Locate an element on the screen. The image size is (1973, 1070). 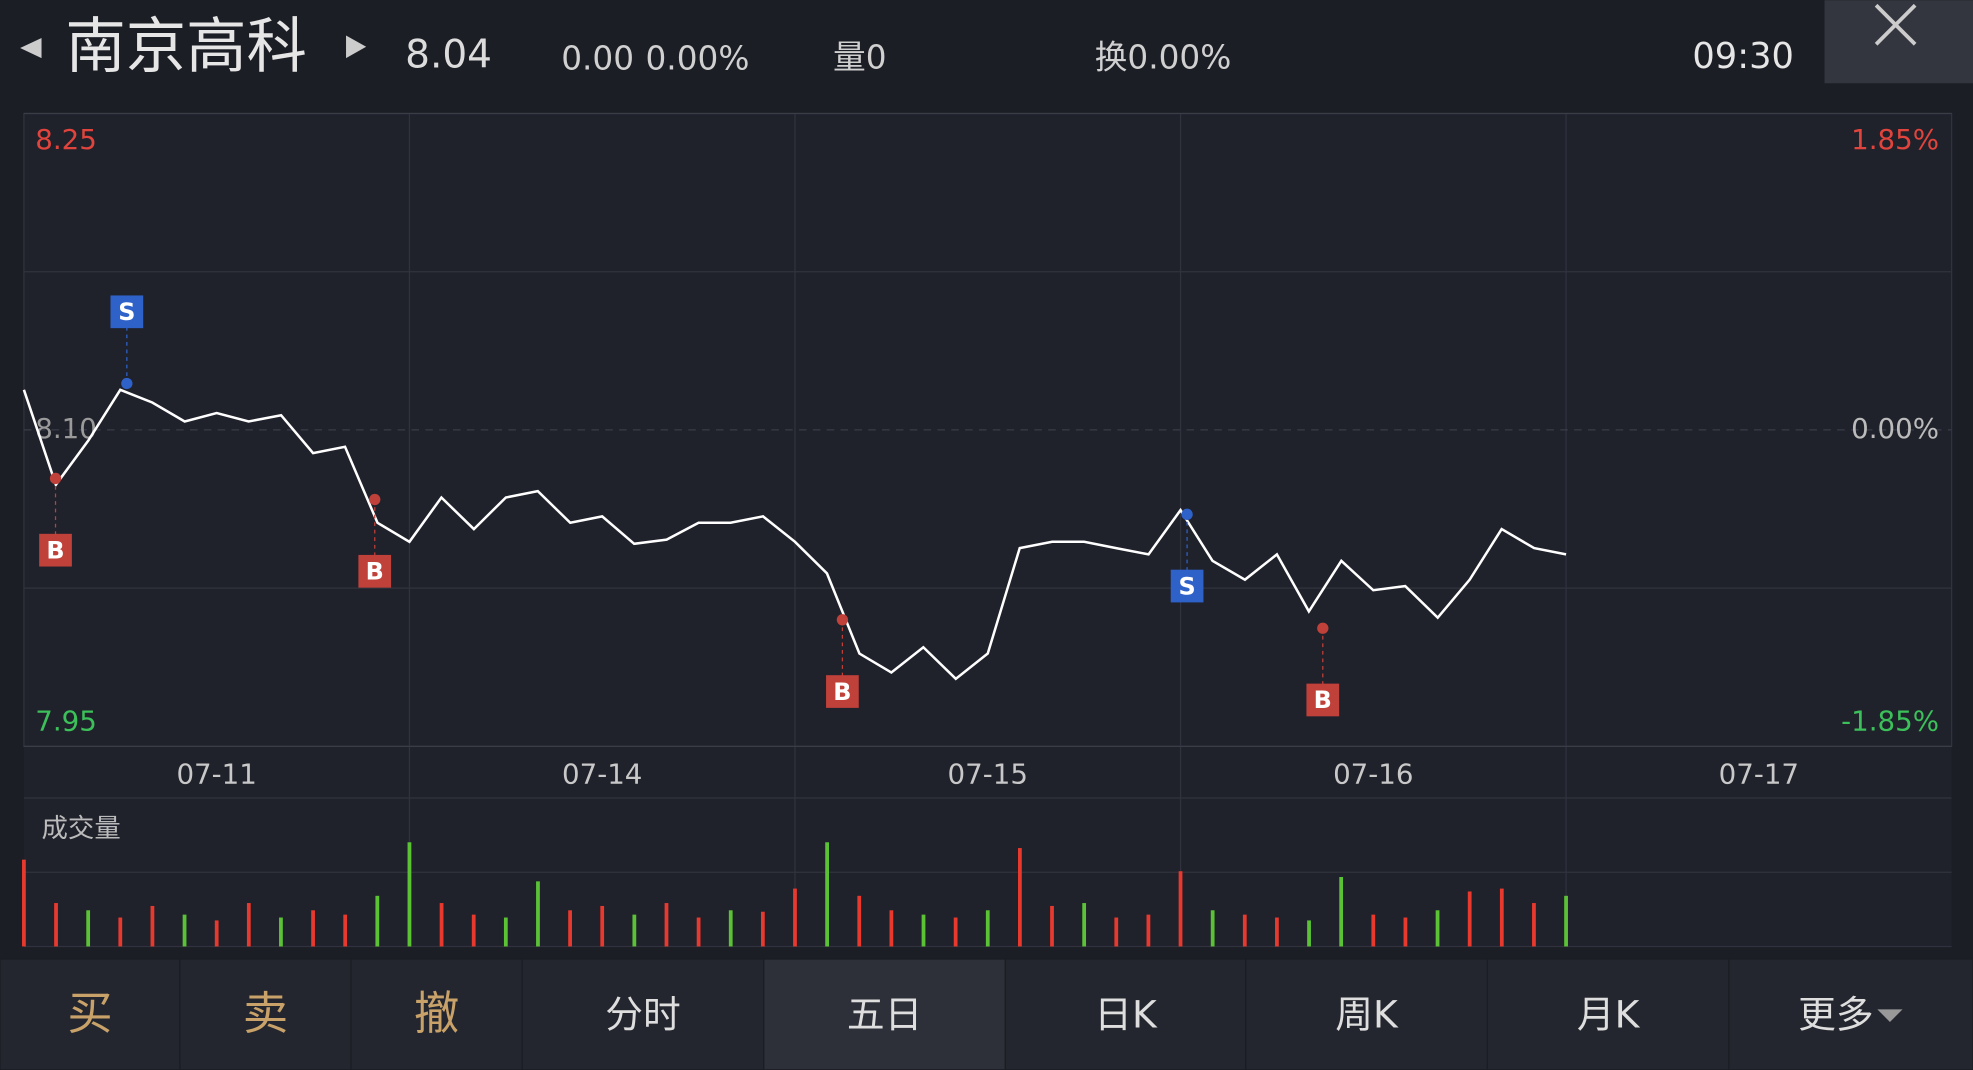
change: 0.00 is located at coordinates (597, 59).